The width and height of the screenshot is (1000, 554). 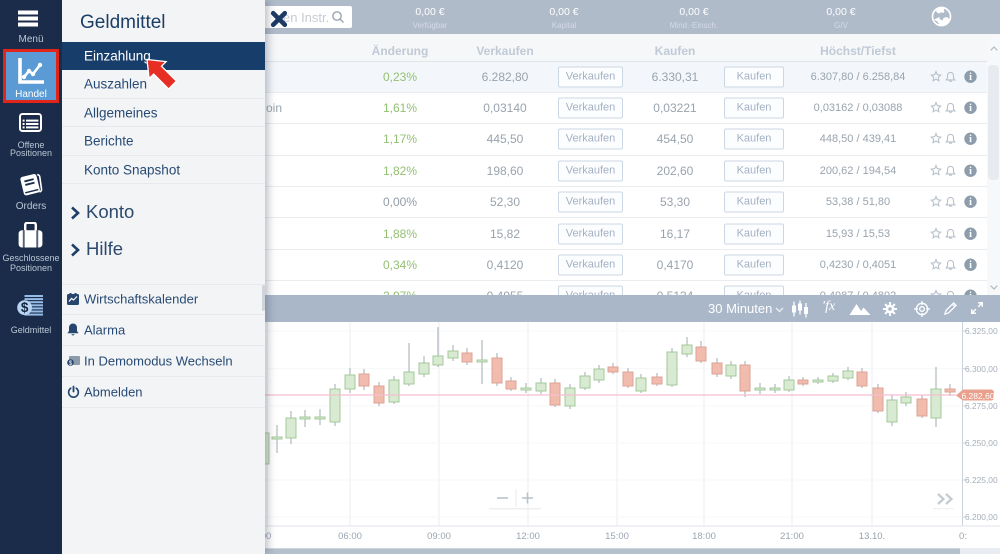 What do you see at coordinates (963, 536) in the screenshot?
I see `svg-text: 0:` at bounding box center [963, 536].